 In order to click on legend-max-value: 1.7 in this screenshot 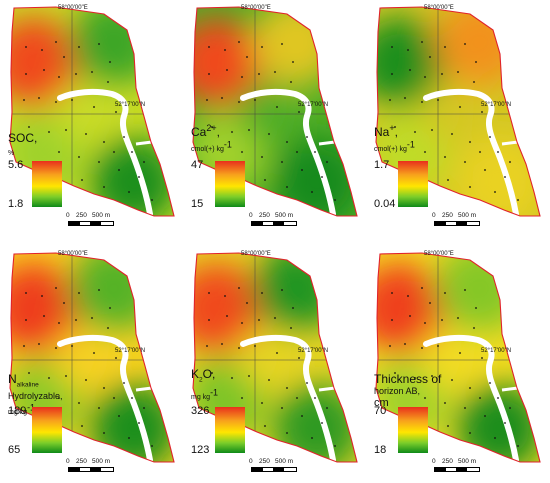, I will do `click(382, 165)`.